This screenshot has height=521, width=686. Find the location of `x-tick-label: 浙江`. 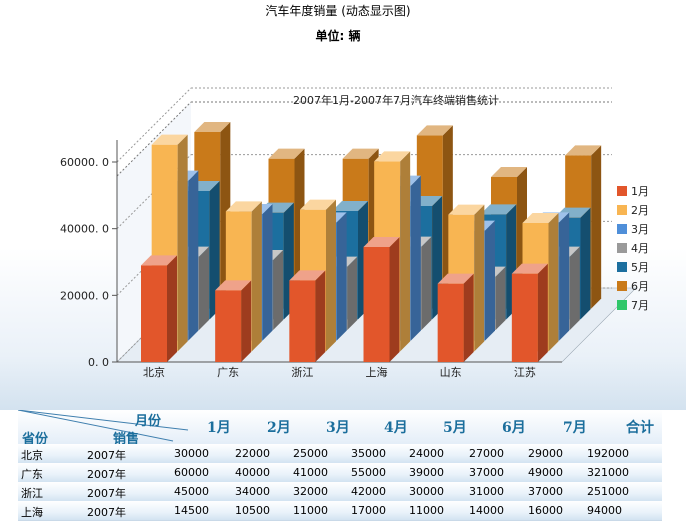

x-tick-label: 浙江 is located at coordinates (302, 372).